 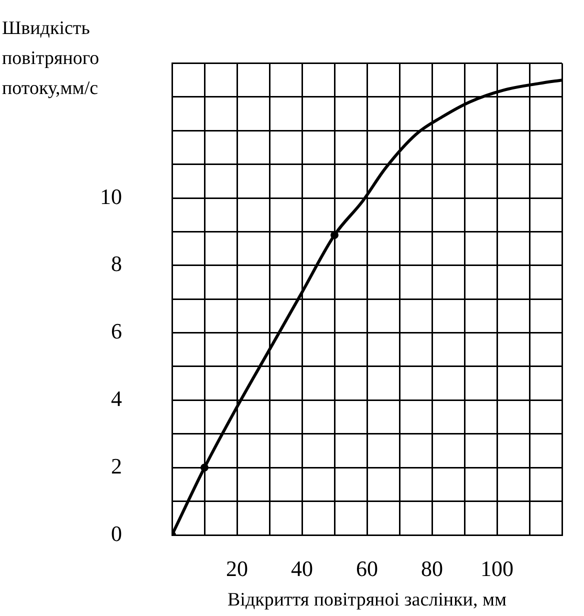 I want to click on y-tick-label: 10, so click(x=111, y=196).